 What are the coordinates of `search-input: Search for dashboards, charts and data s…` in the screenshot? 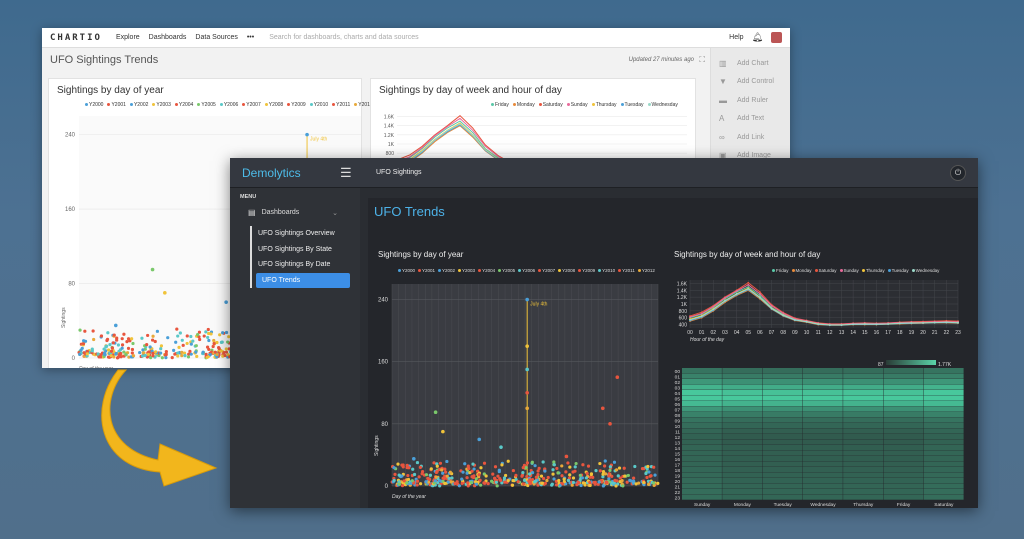 It's located at (344, 37).